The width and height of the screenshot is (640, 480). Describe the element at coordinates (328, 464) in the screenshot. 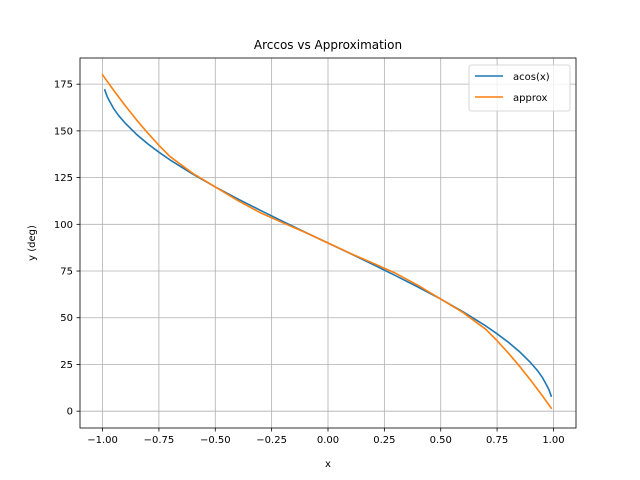

I see `x-axis-label: x` at that location.